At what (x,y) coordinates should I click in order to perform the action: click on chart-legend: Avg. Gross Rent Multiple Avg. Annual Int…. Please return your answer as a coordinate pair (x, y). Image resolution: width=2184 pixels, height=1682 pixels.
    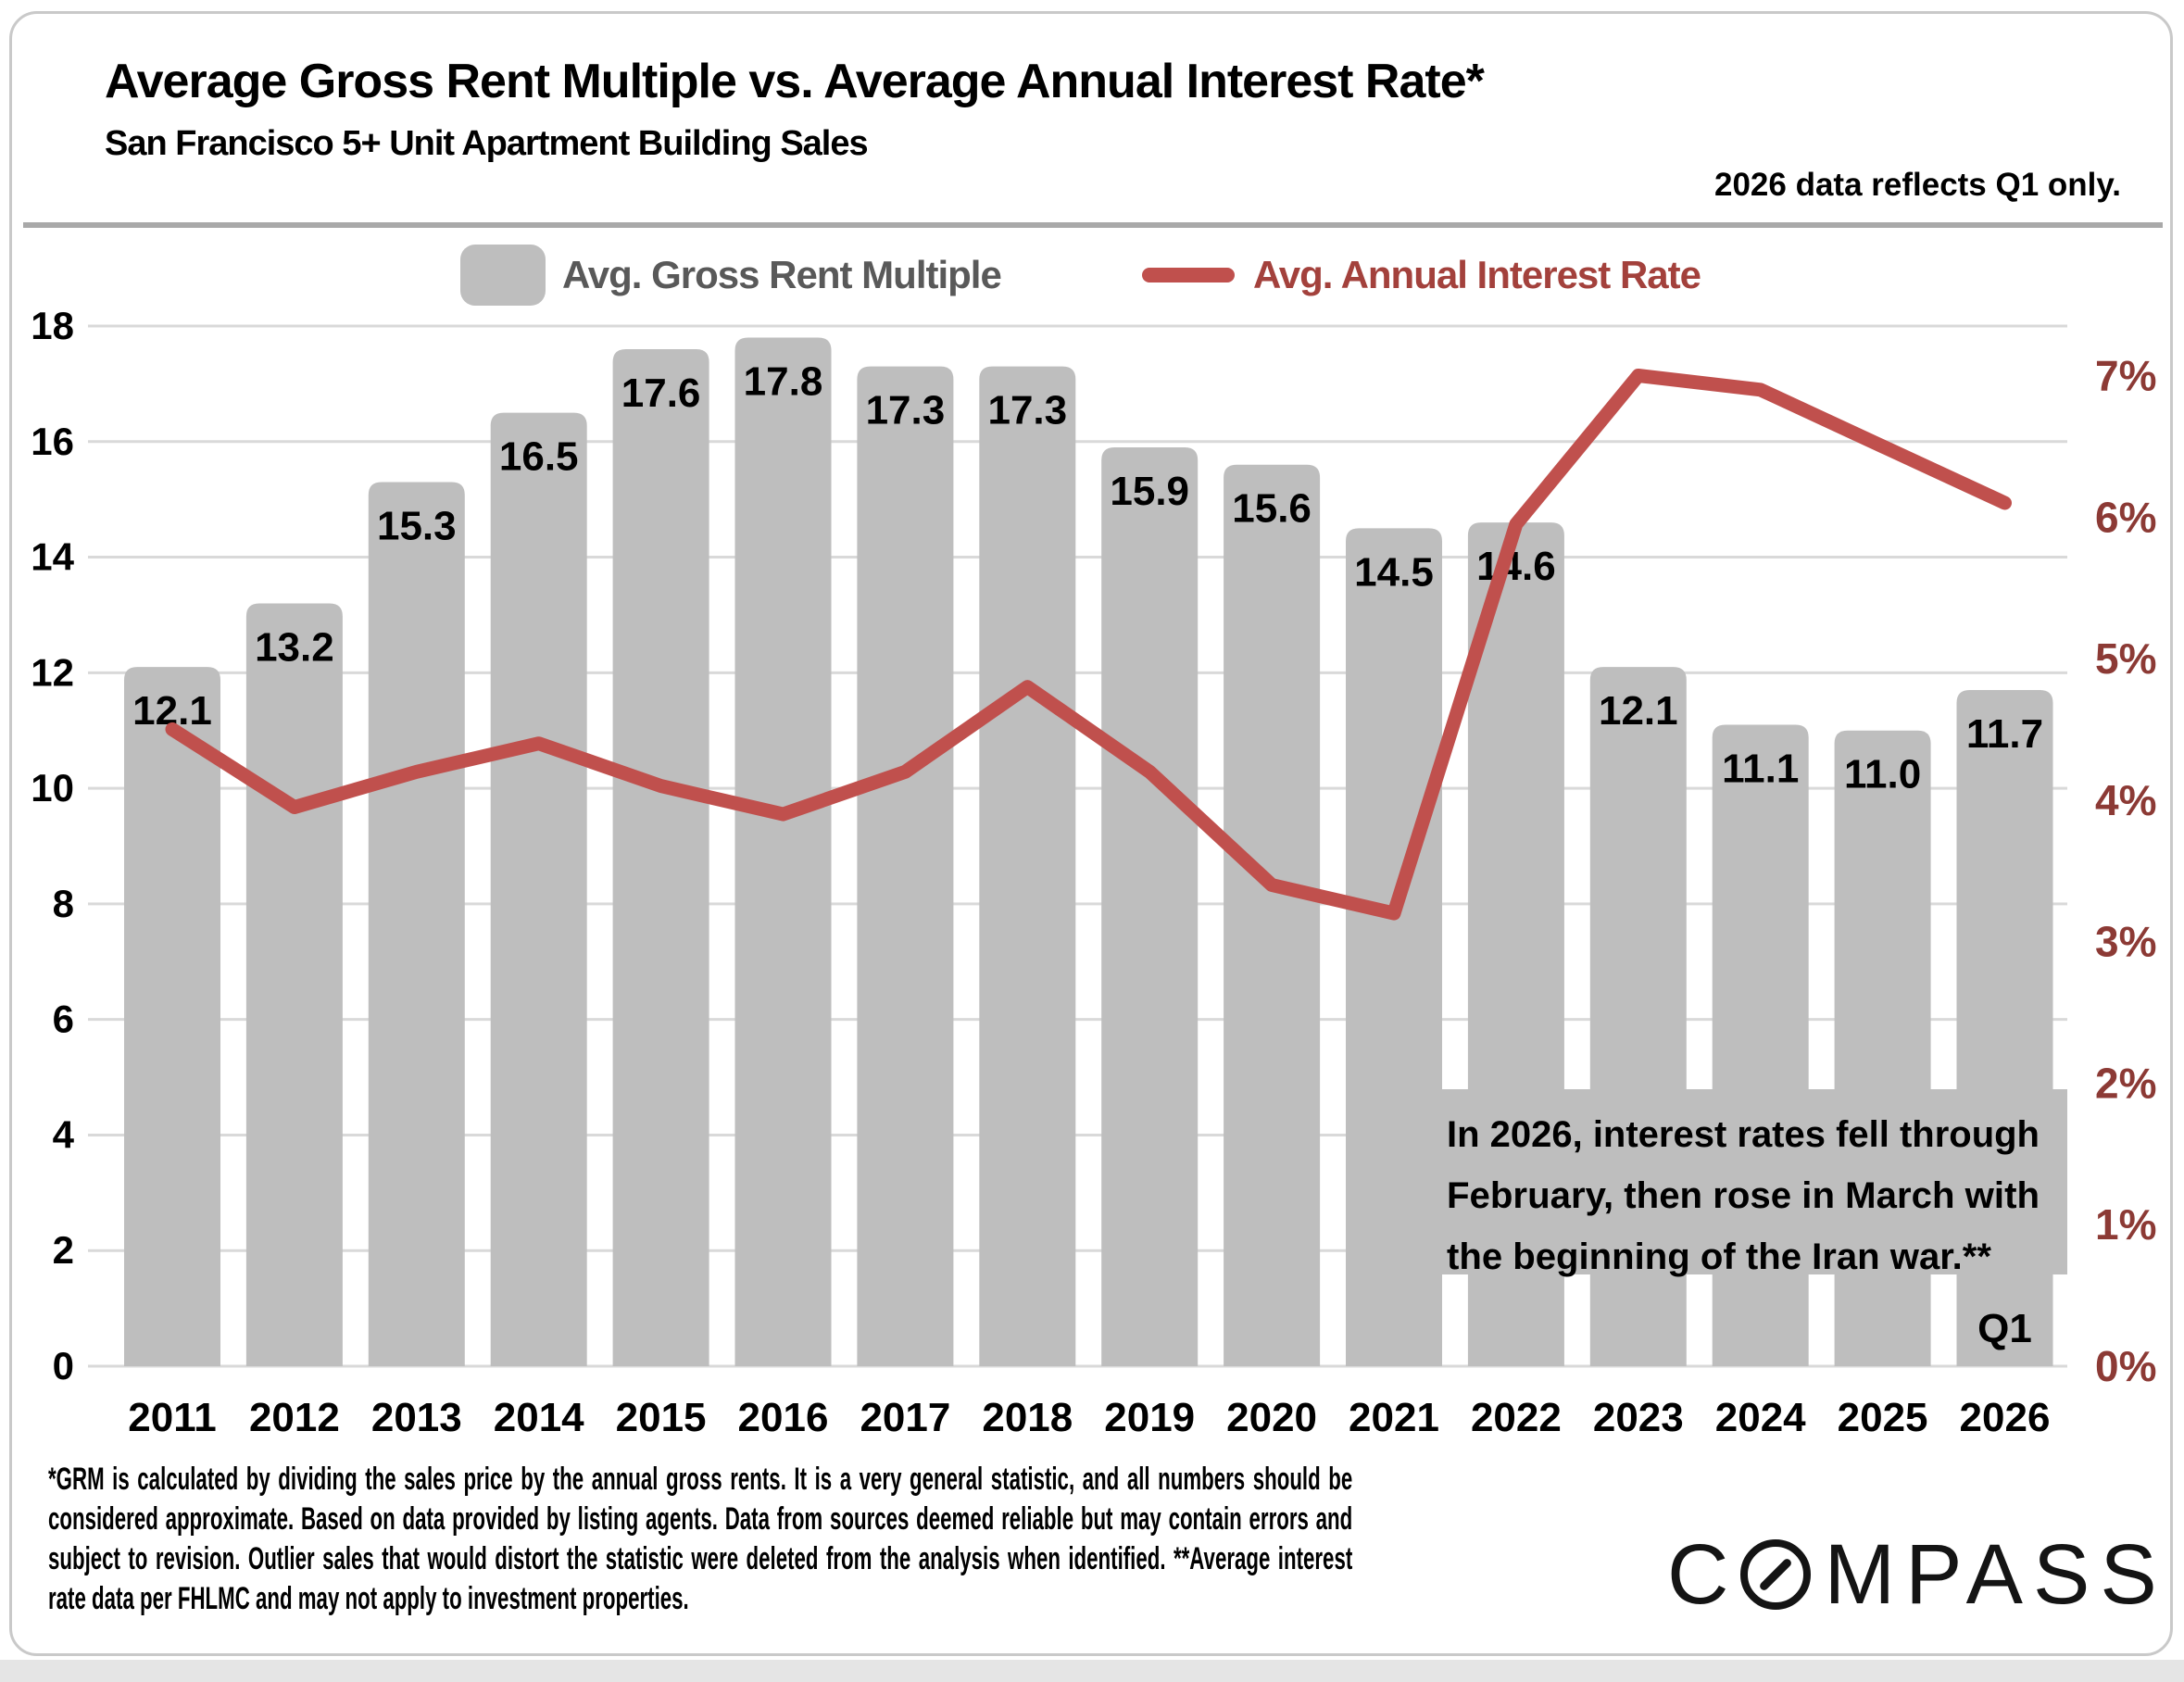
    Looking at the image, I should click on (1092, 280).